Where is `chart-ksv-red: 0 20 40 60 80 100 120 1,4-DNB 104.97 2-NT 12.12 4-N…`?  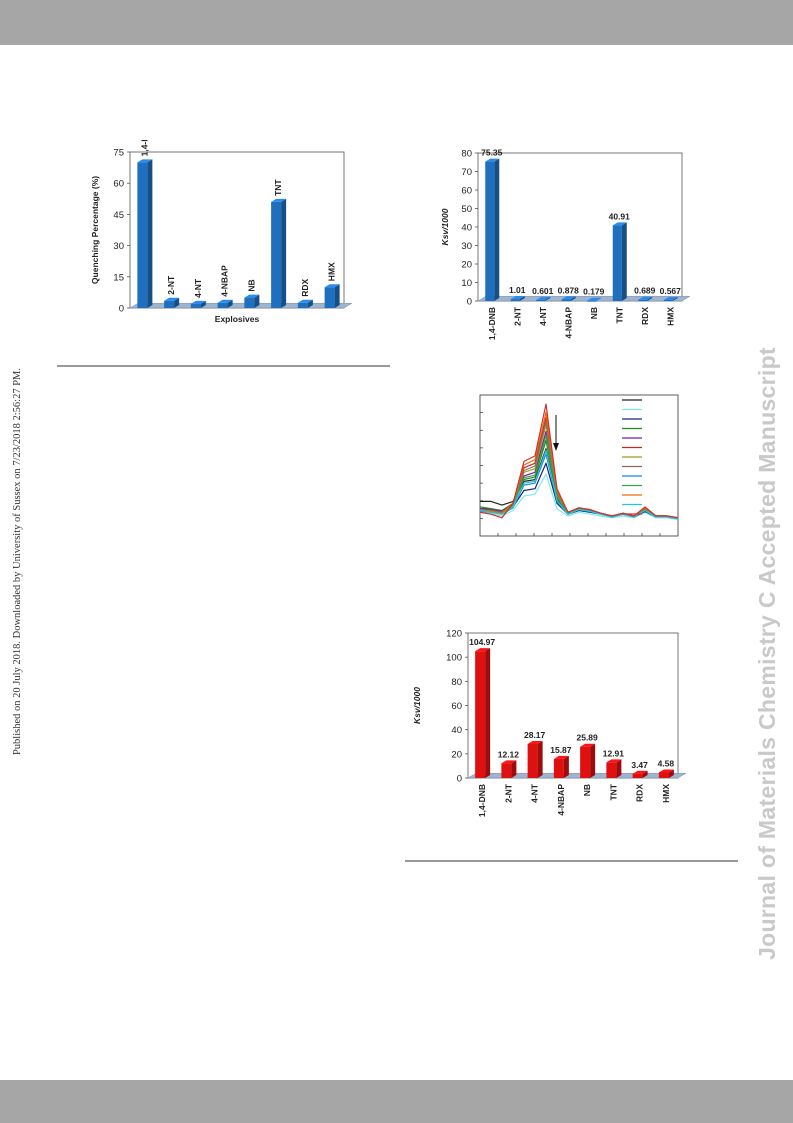
chart-ksv-red: 0 20 40 60 80 100 120 1,4-DNB 104.97 2-NT 12.12 4-N… is located at coordinates (549, 723).